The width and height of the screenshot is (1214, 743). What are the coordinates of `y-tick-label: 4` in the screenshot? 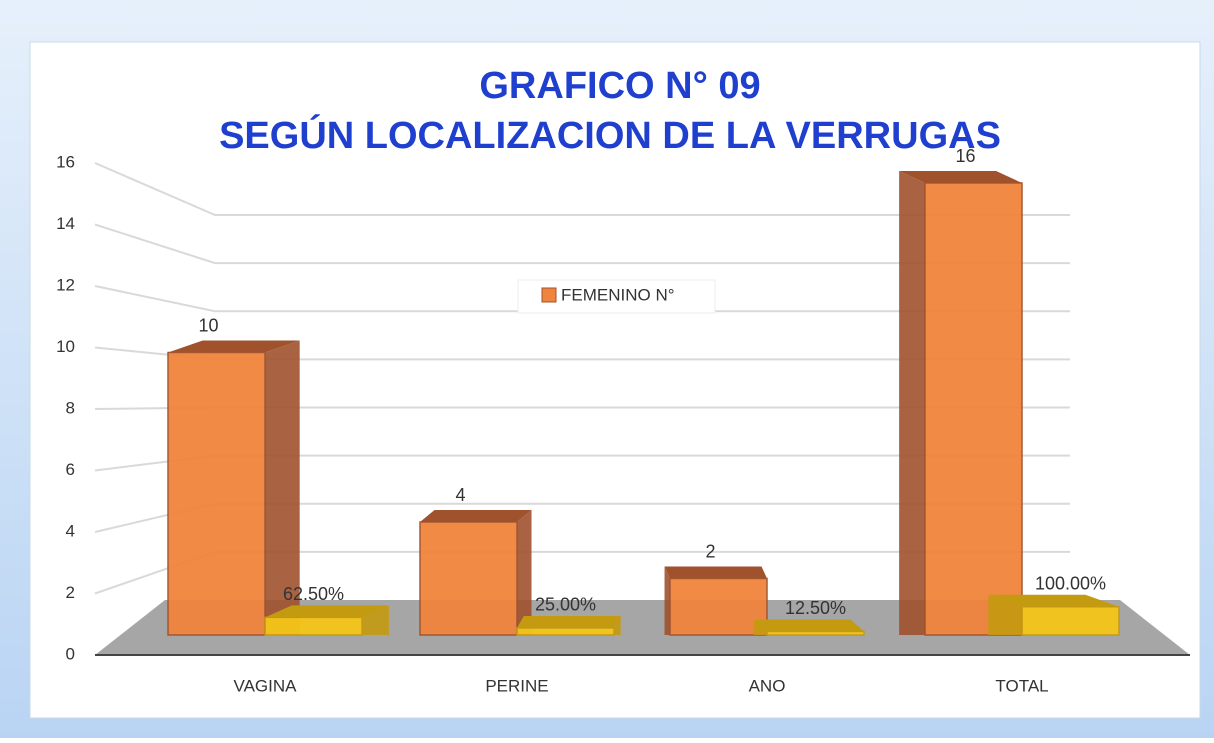 It's located at (70, 530).